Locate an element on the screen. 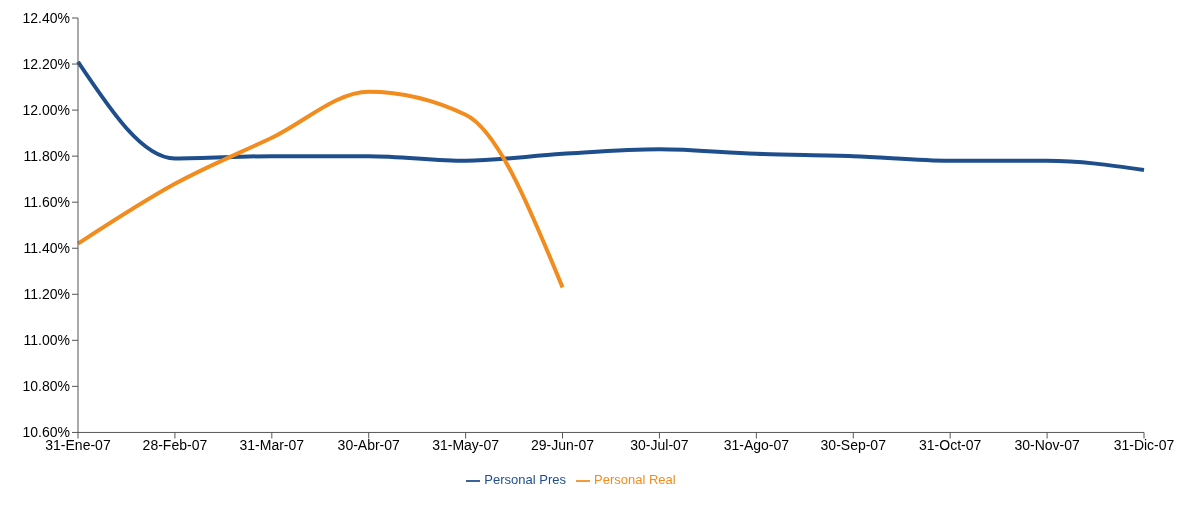  legend-label: Personal Pres is located at coordinates (525, 480).